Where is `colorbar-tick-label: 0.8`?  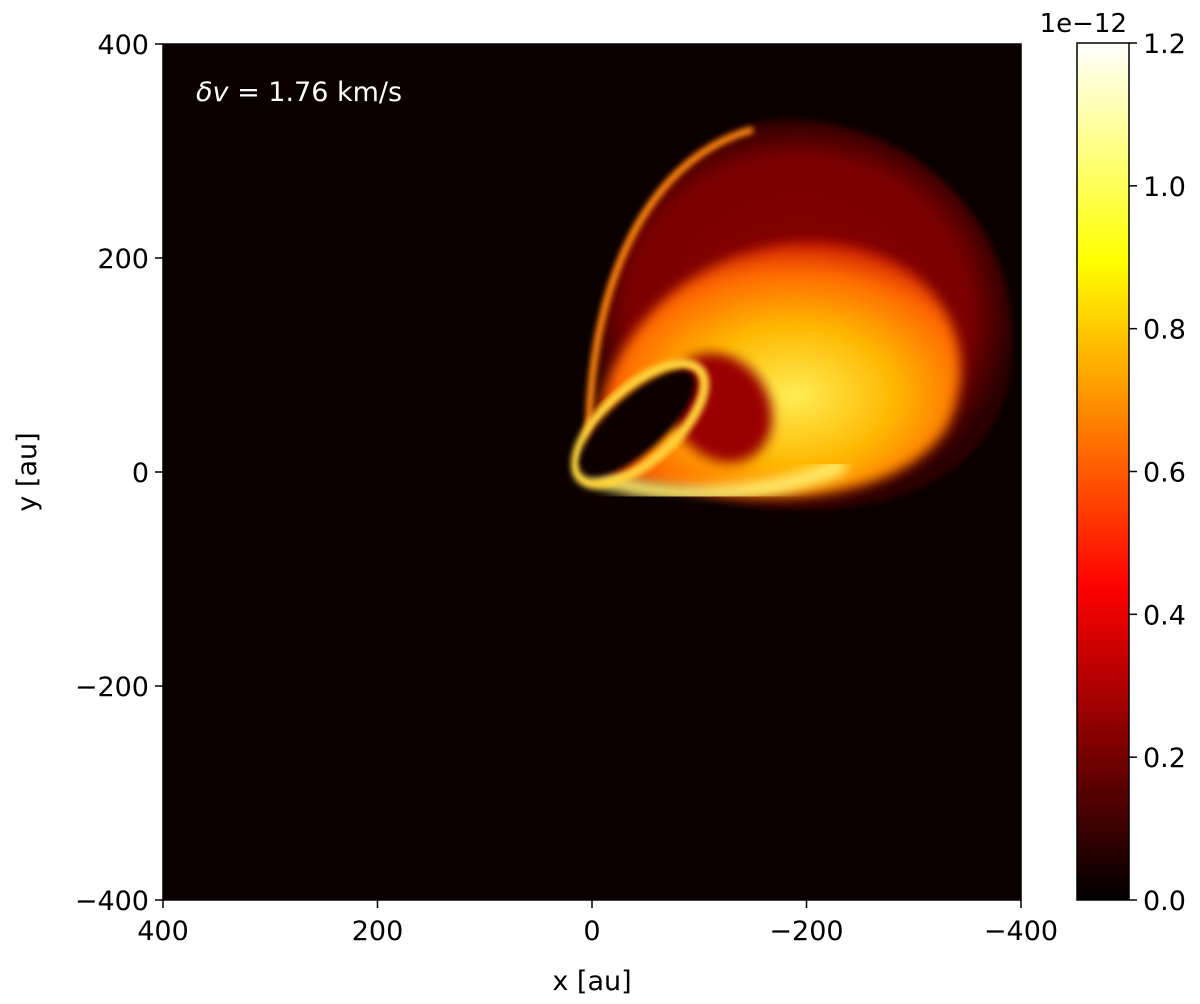
colorbar-tick-label: 0.8 is located at coordinates (1164, 330).